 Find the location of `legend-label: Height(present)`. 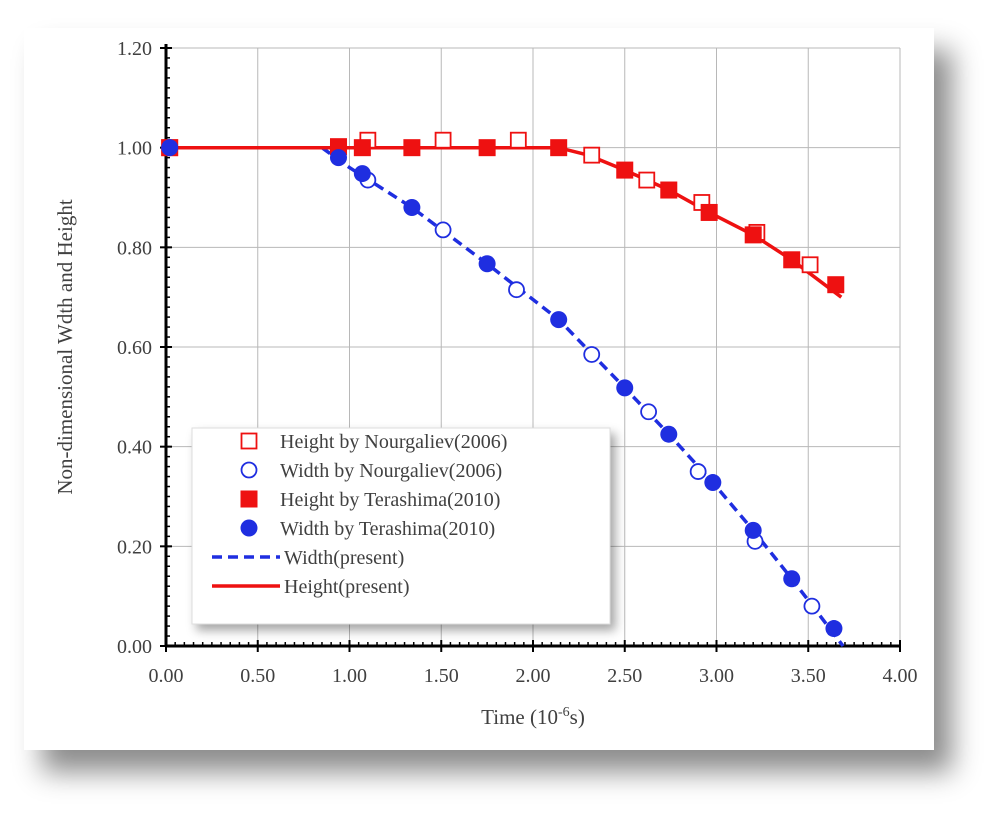

legend-label: Height(present) is located at coordinates (347, 587).